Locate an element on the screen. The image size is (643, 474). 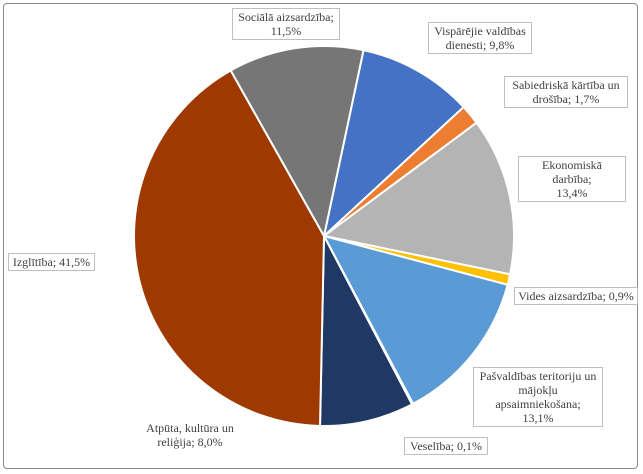
label-health: Veselība; 0,1% is located at coordinates (446, 446).